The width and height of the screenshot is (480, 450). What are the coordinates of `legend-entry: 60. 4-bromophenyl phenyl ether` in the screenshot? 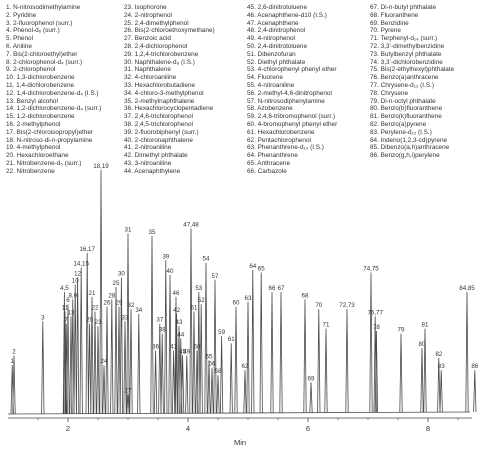 It's located at (292, 124).